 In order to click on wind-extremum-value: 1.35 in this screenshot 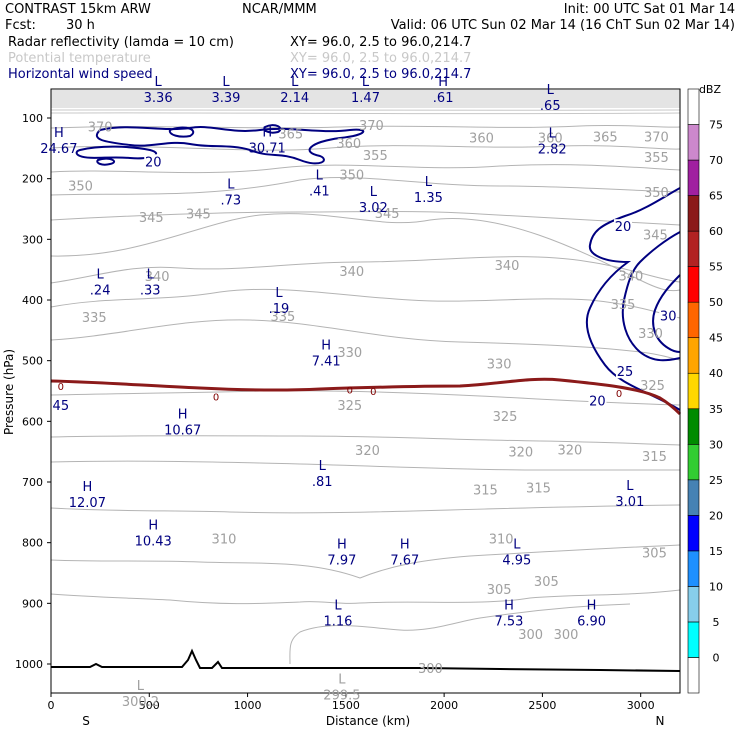, I will do `click(428, 198)`.